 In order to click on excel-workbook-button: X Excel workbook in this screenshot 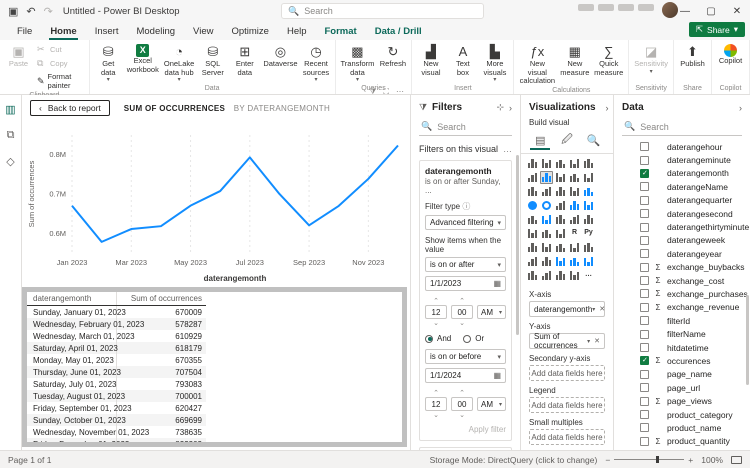, I will do `click(142, 59)`.